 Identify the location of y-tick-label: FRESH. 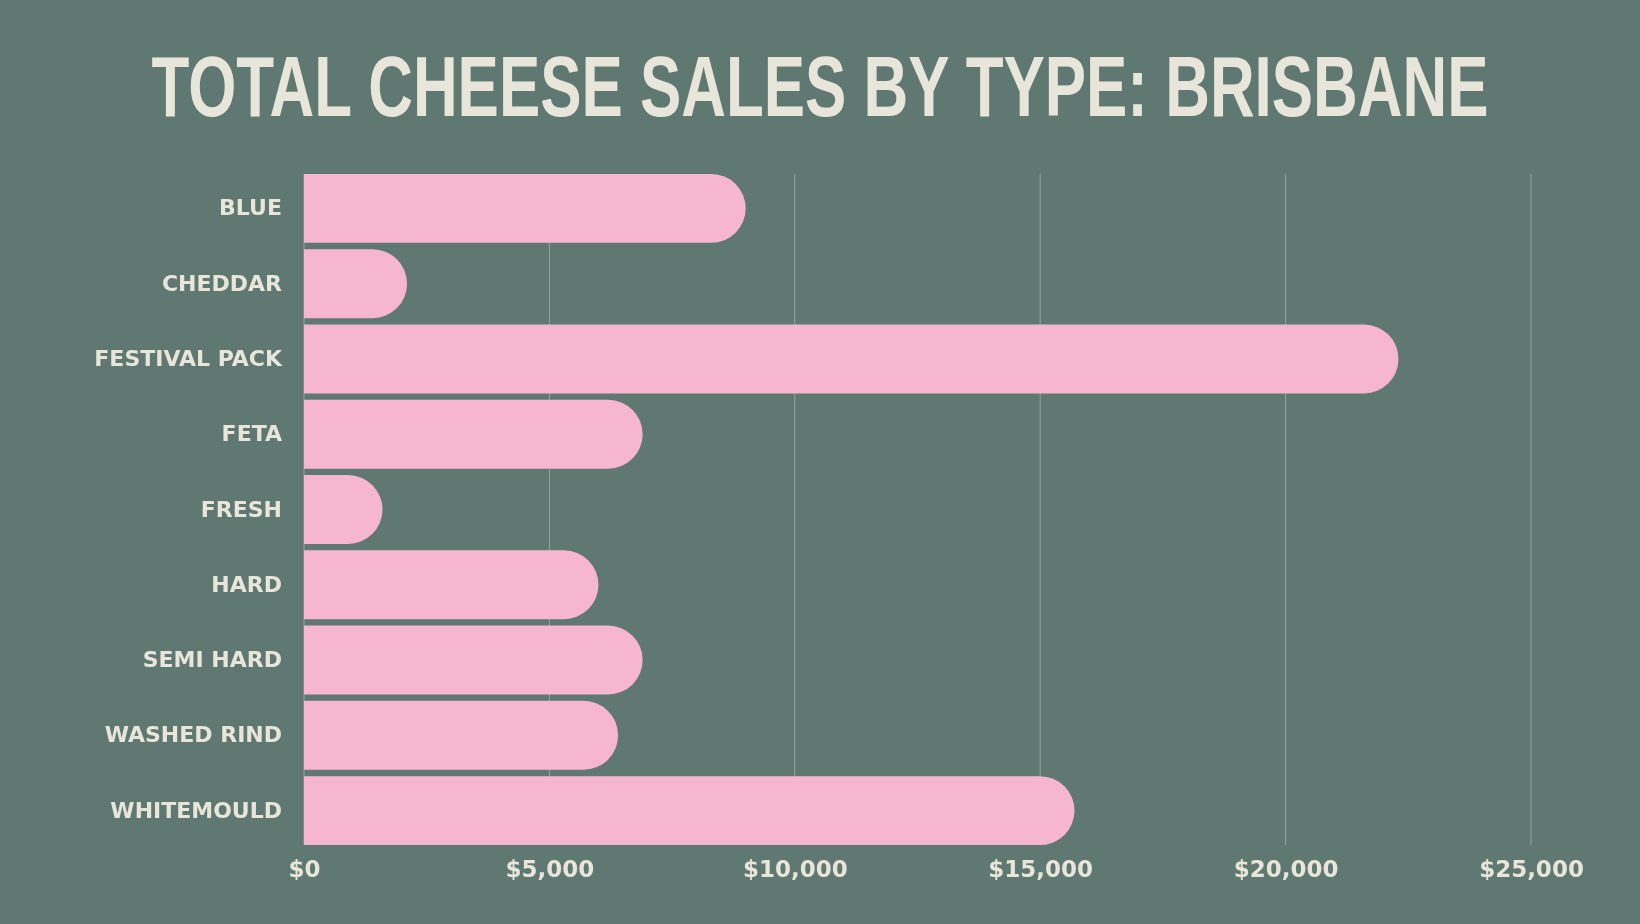
(241, 509).